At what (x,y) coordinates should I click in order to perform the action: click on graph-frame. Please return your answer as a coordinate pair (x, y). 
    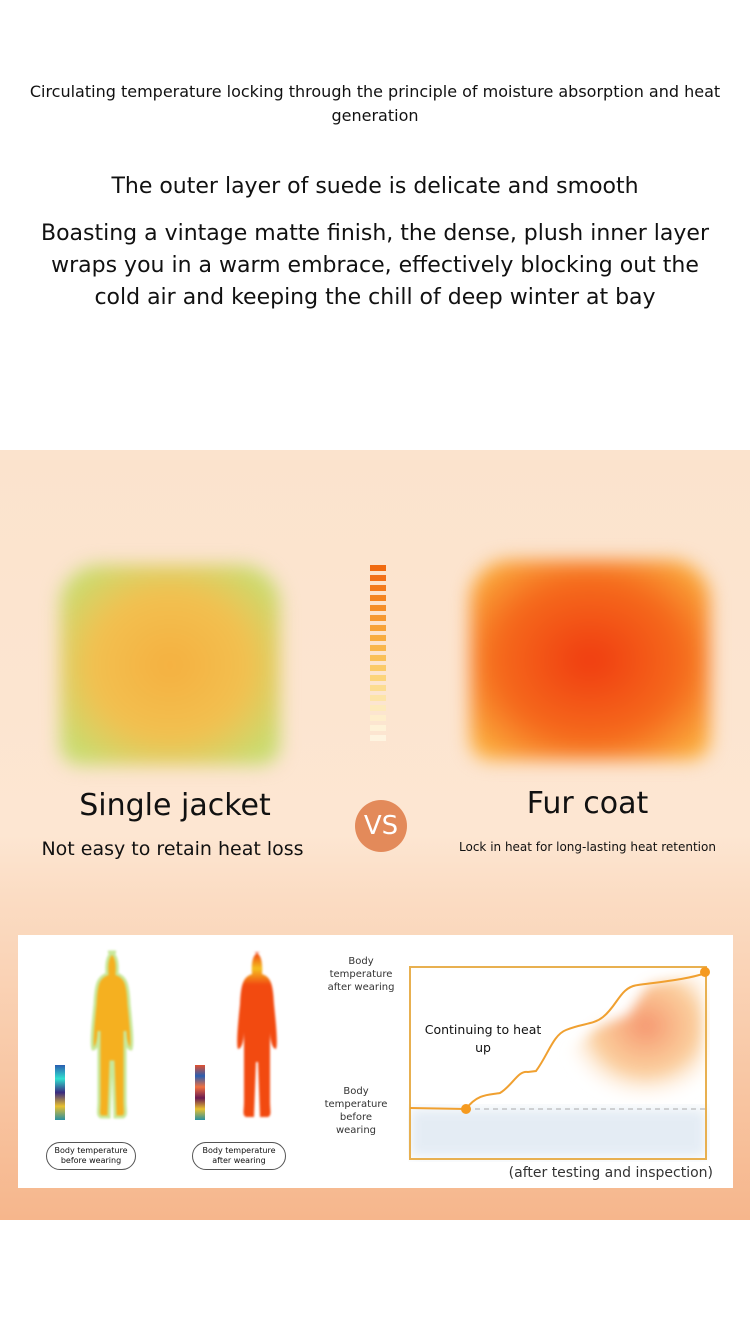
    Looking at the image, I should click on (558, 1063).